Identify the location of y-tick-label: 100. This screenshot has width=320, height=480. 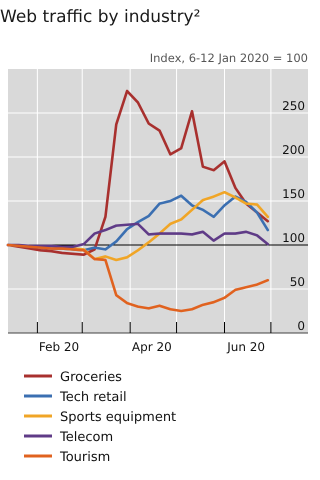
(293, 238).